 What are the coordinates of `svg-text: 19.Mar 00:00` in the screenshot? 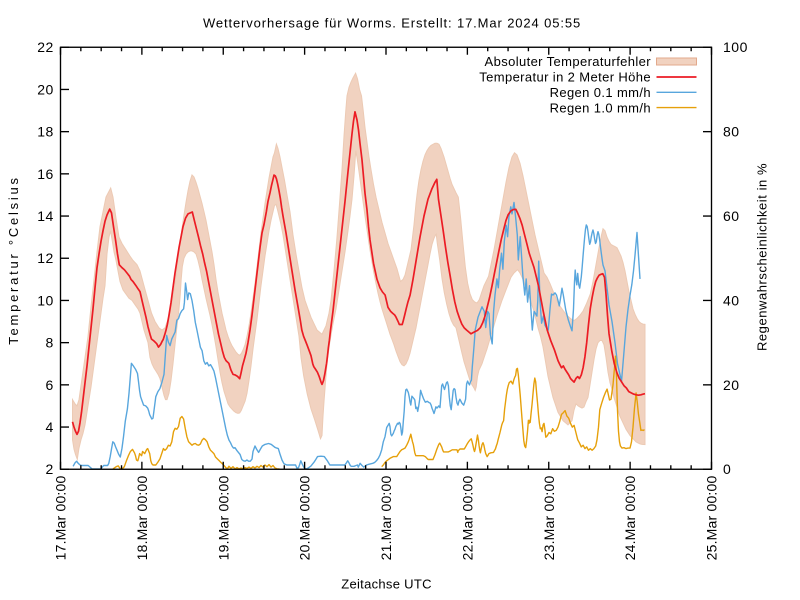 It's located at (223, 517).